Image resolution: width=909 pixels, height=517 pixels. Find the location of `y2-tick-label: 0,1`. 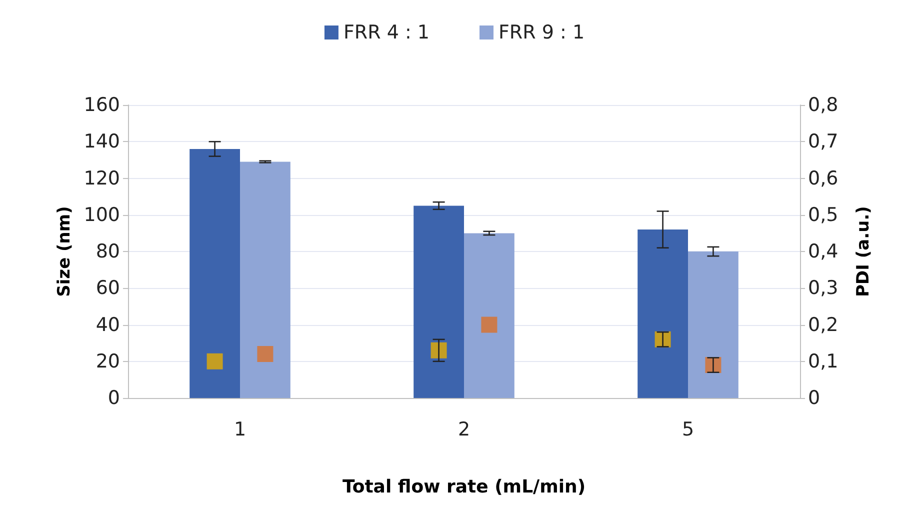

y2-tick-label: 0,1 is located at coordinates (823, 361).